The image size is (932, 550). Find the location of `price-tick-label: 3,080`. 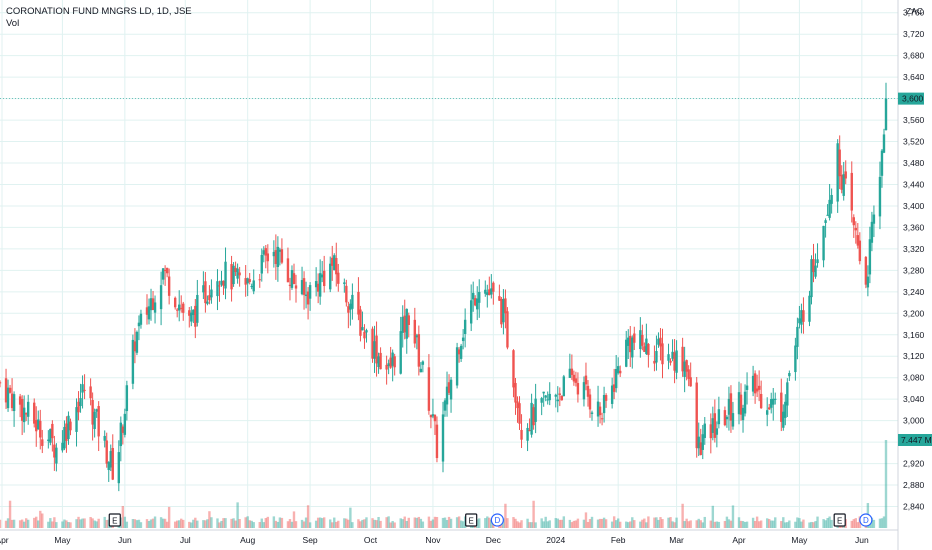

price-tick-label: 3,080 is located at coordinates (914, 378).